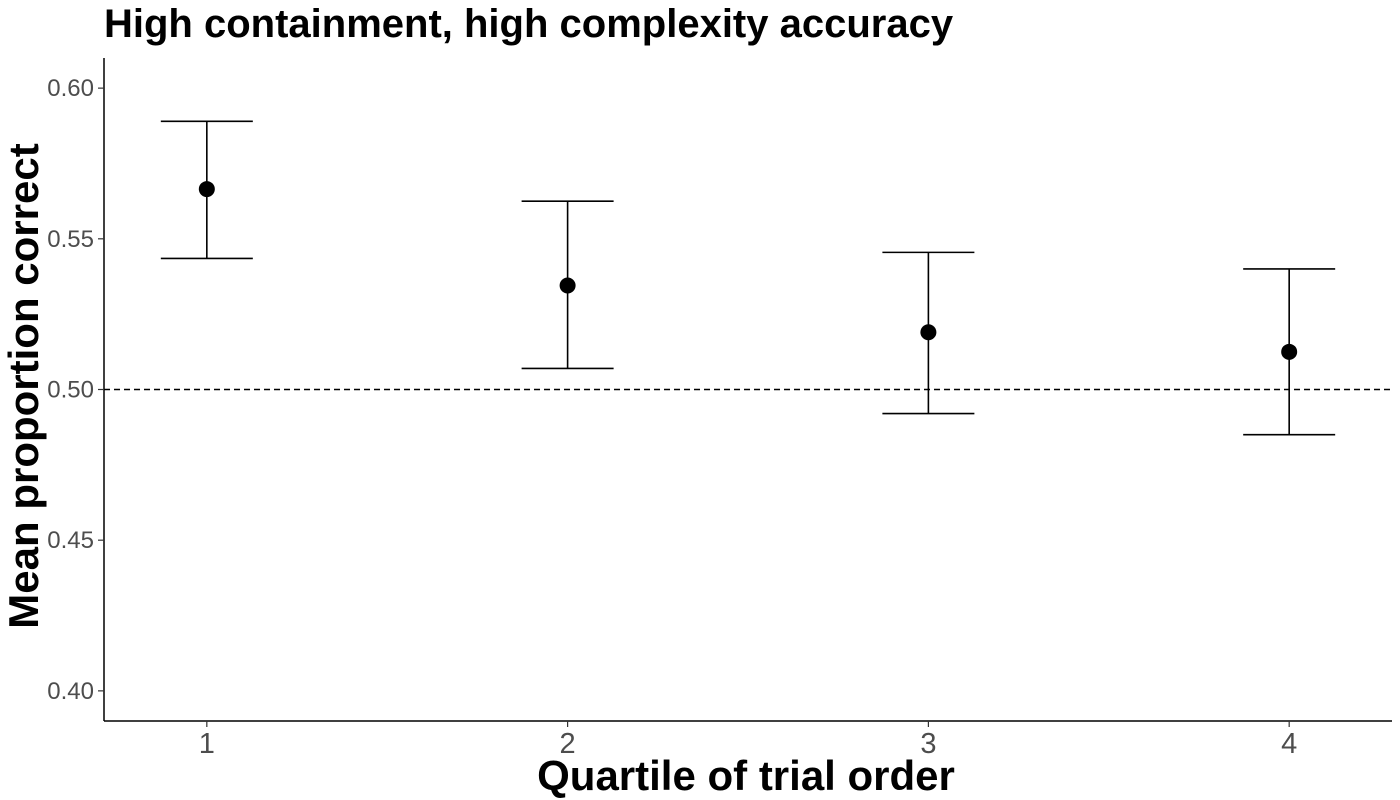  I want to click on y-tick-label: 0.40, so click(70, 691).